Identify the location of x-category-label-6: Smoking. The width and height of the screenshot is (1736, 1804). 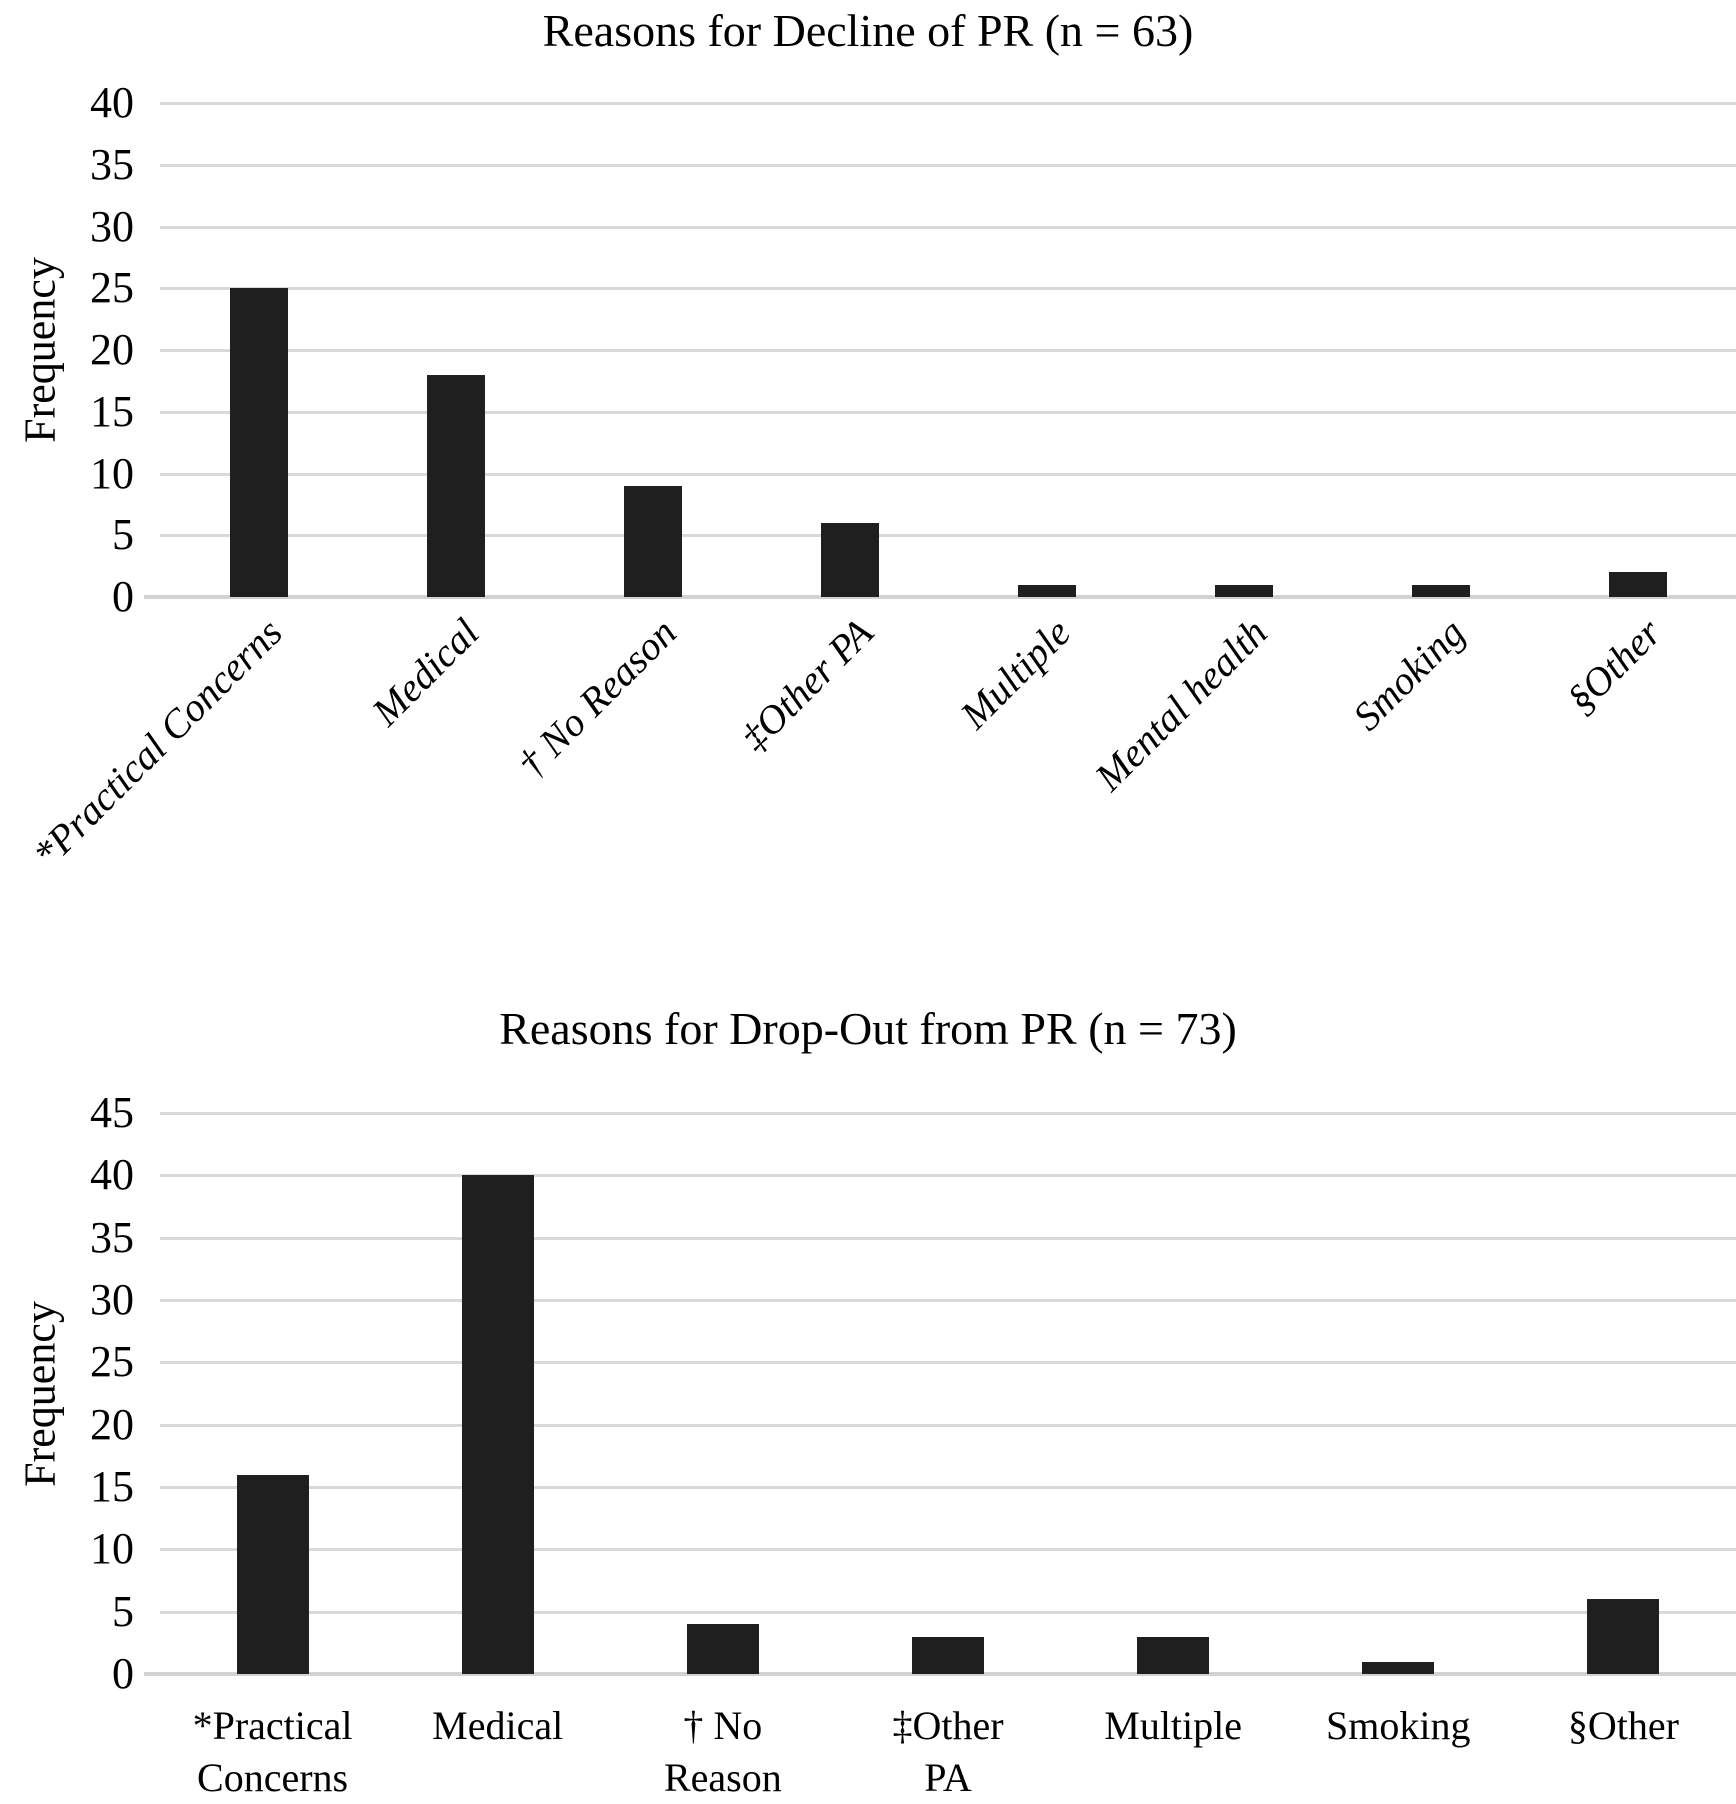
(1408, 674).